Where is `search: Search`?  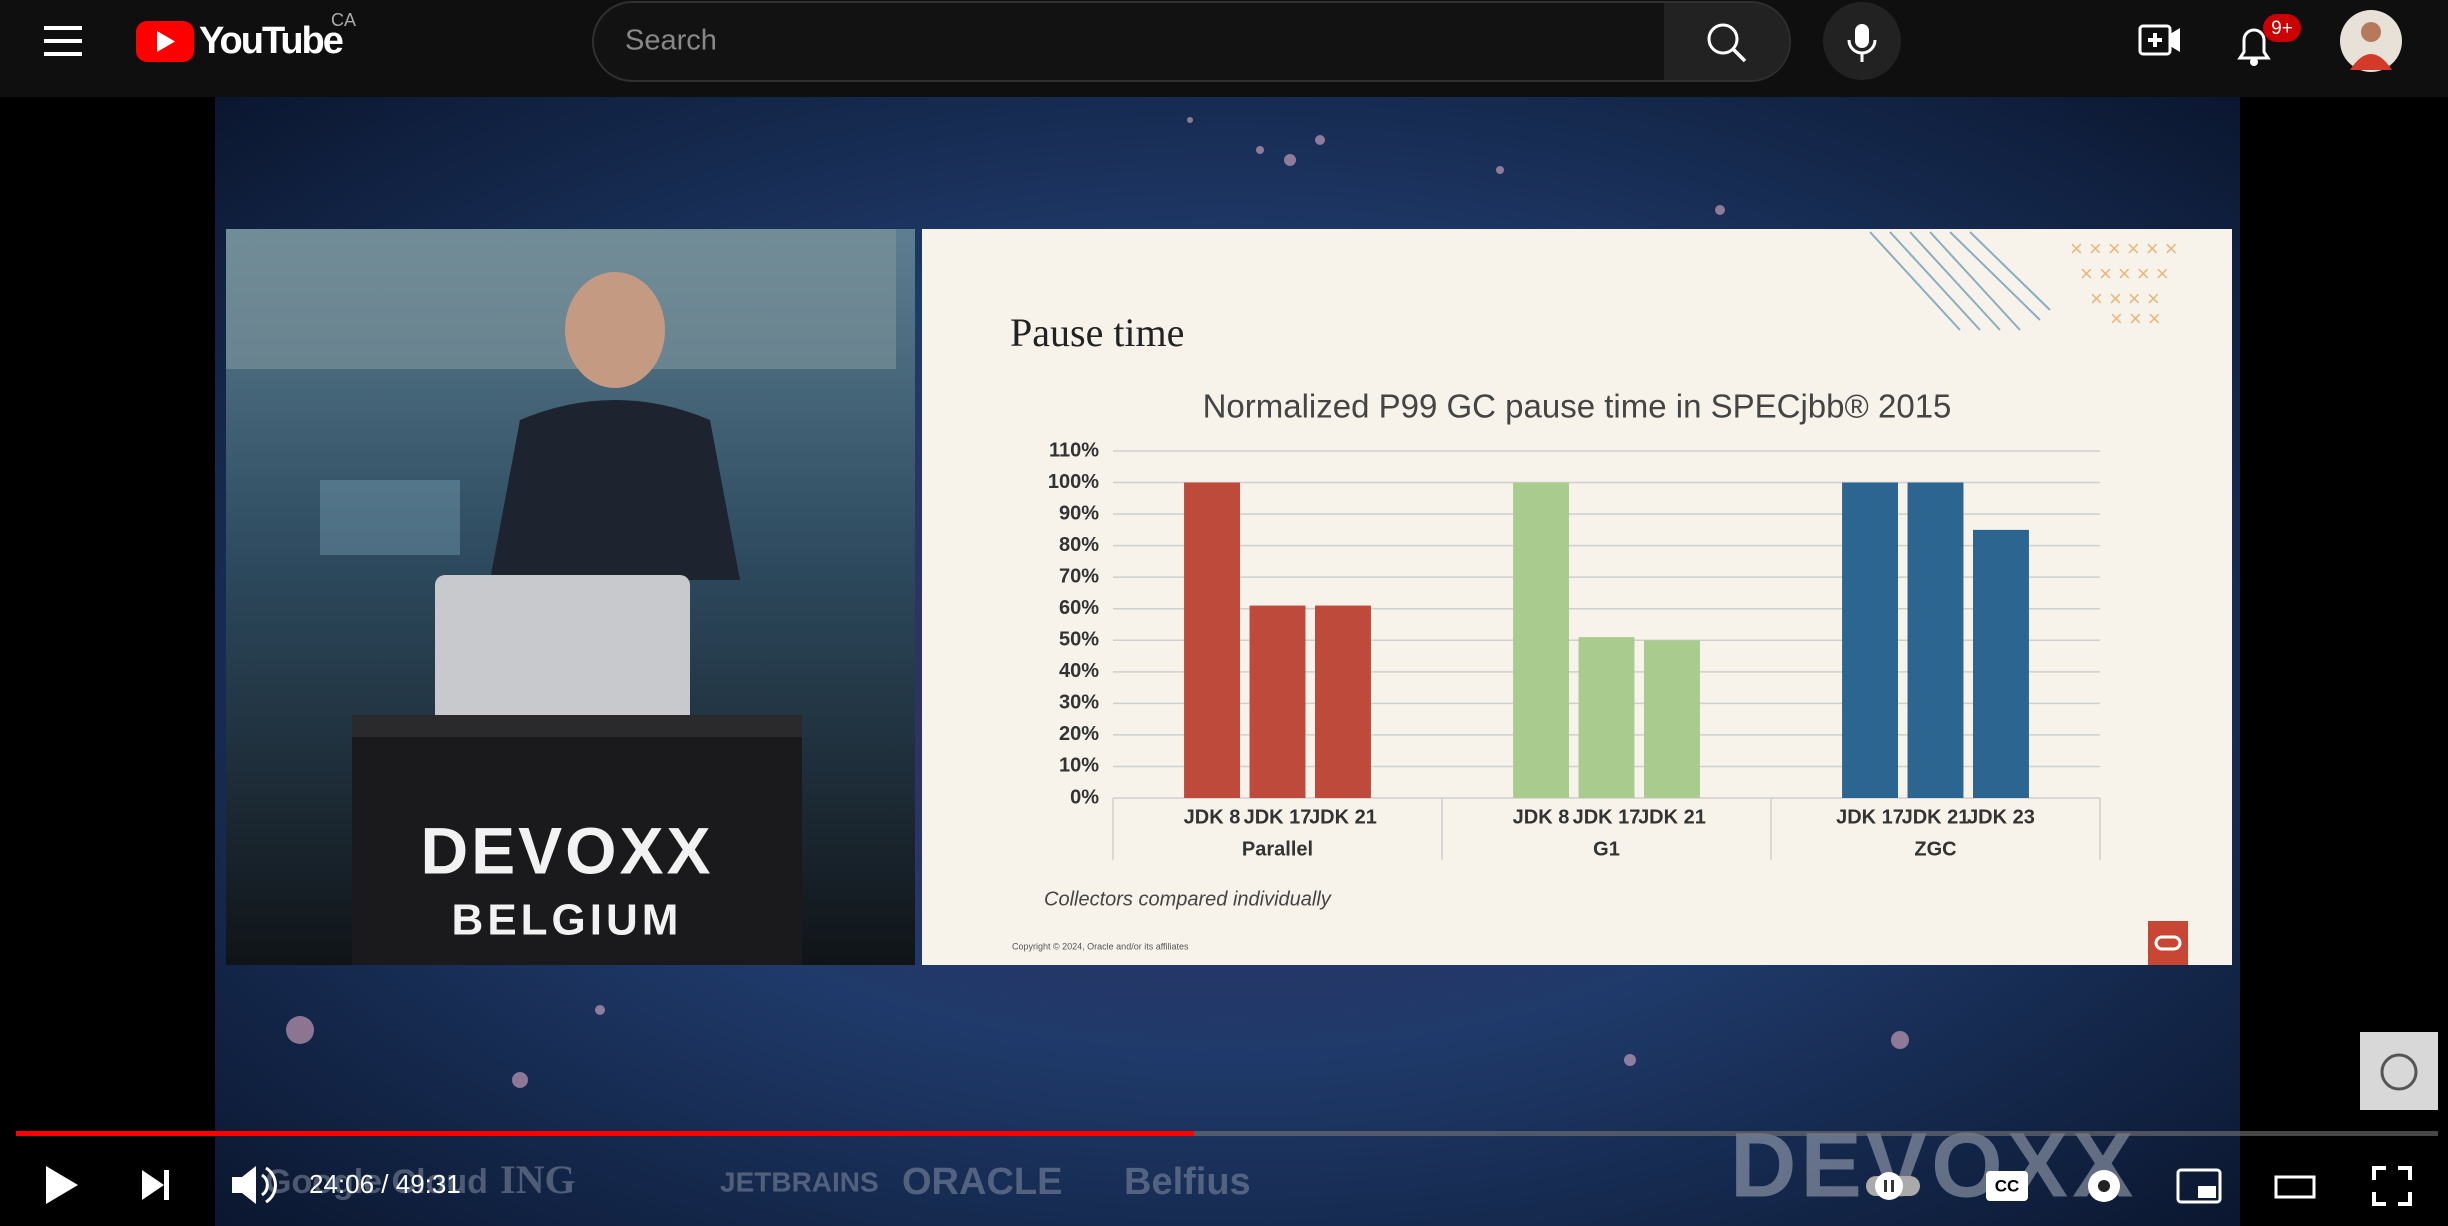
search: Search is located at coordinates (1191, 41).